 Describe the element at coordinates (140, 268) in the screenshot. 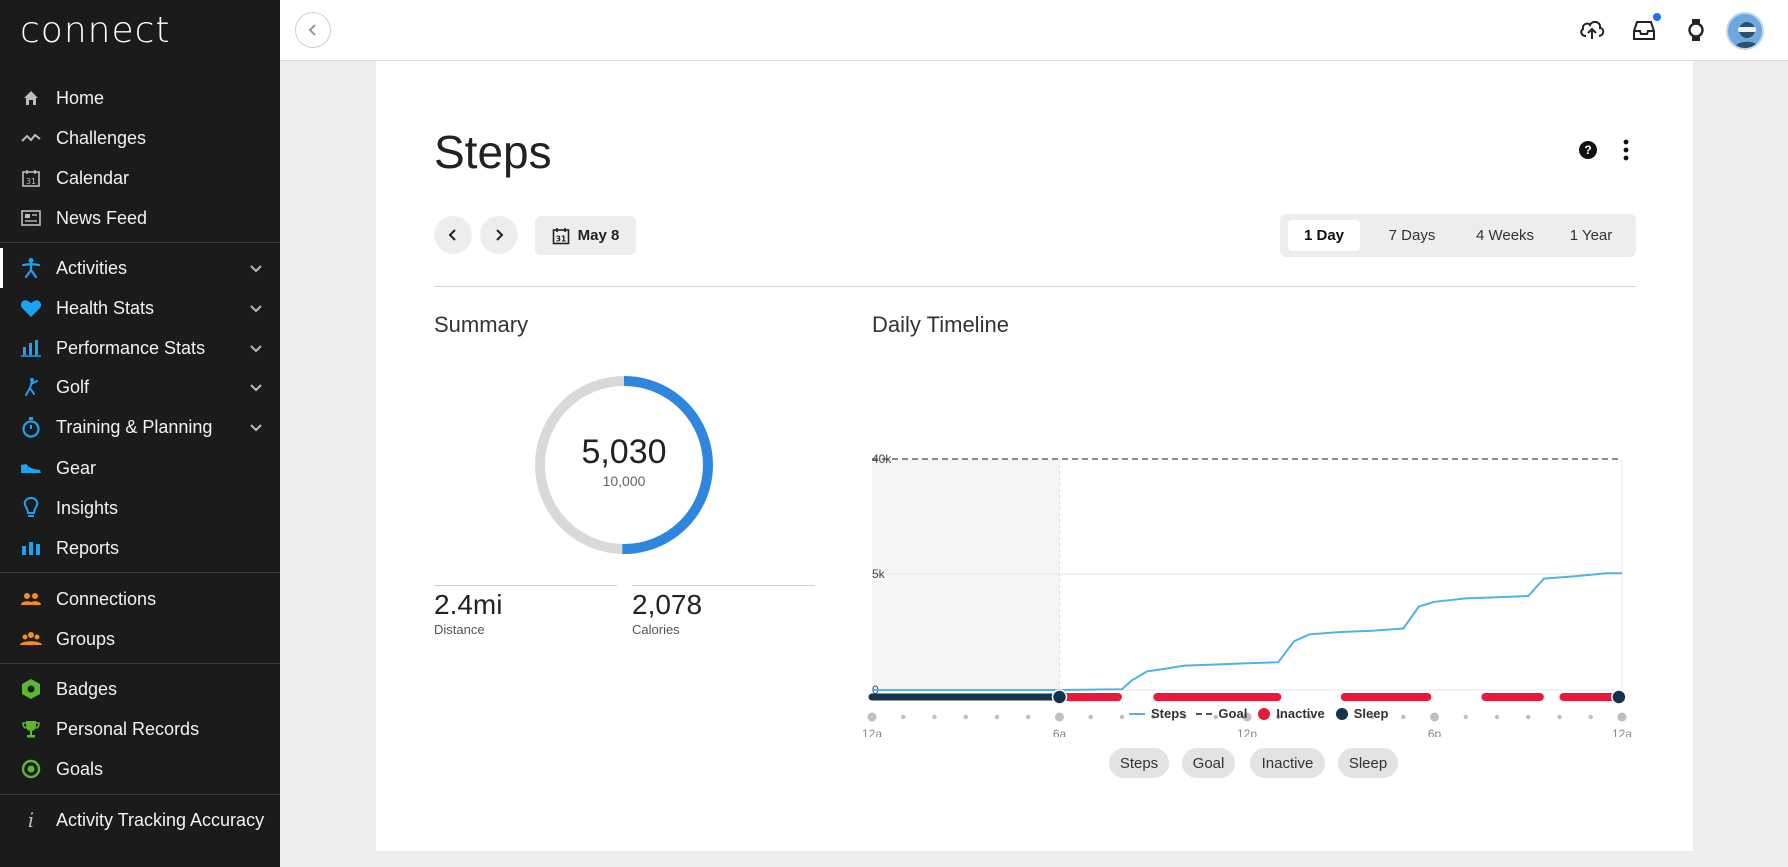

I see `sidebar-item-activities: Activities` at that location.